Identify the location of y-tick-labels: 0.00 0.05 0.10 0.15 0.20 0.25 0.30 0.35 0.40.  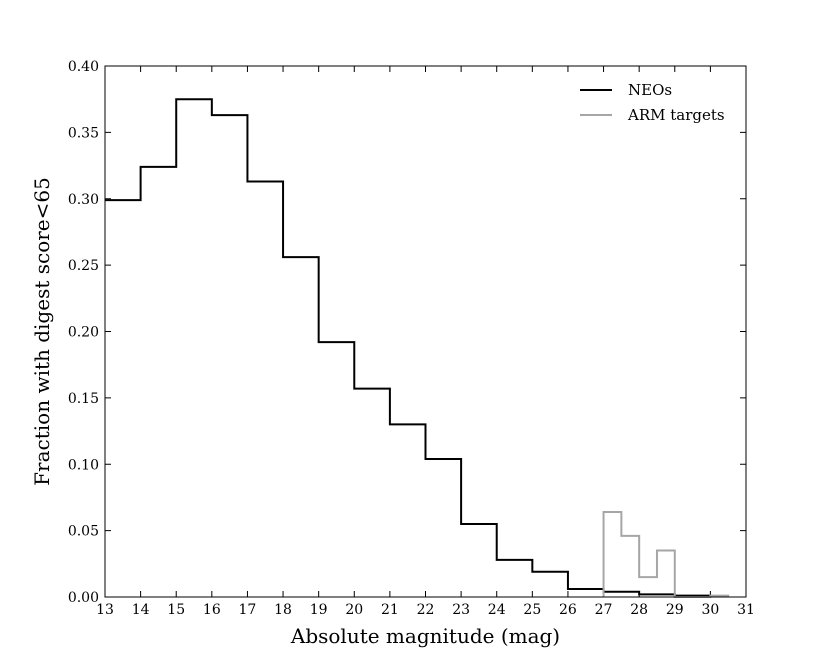
(83, 332).